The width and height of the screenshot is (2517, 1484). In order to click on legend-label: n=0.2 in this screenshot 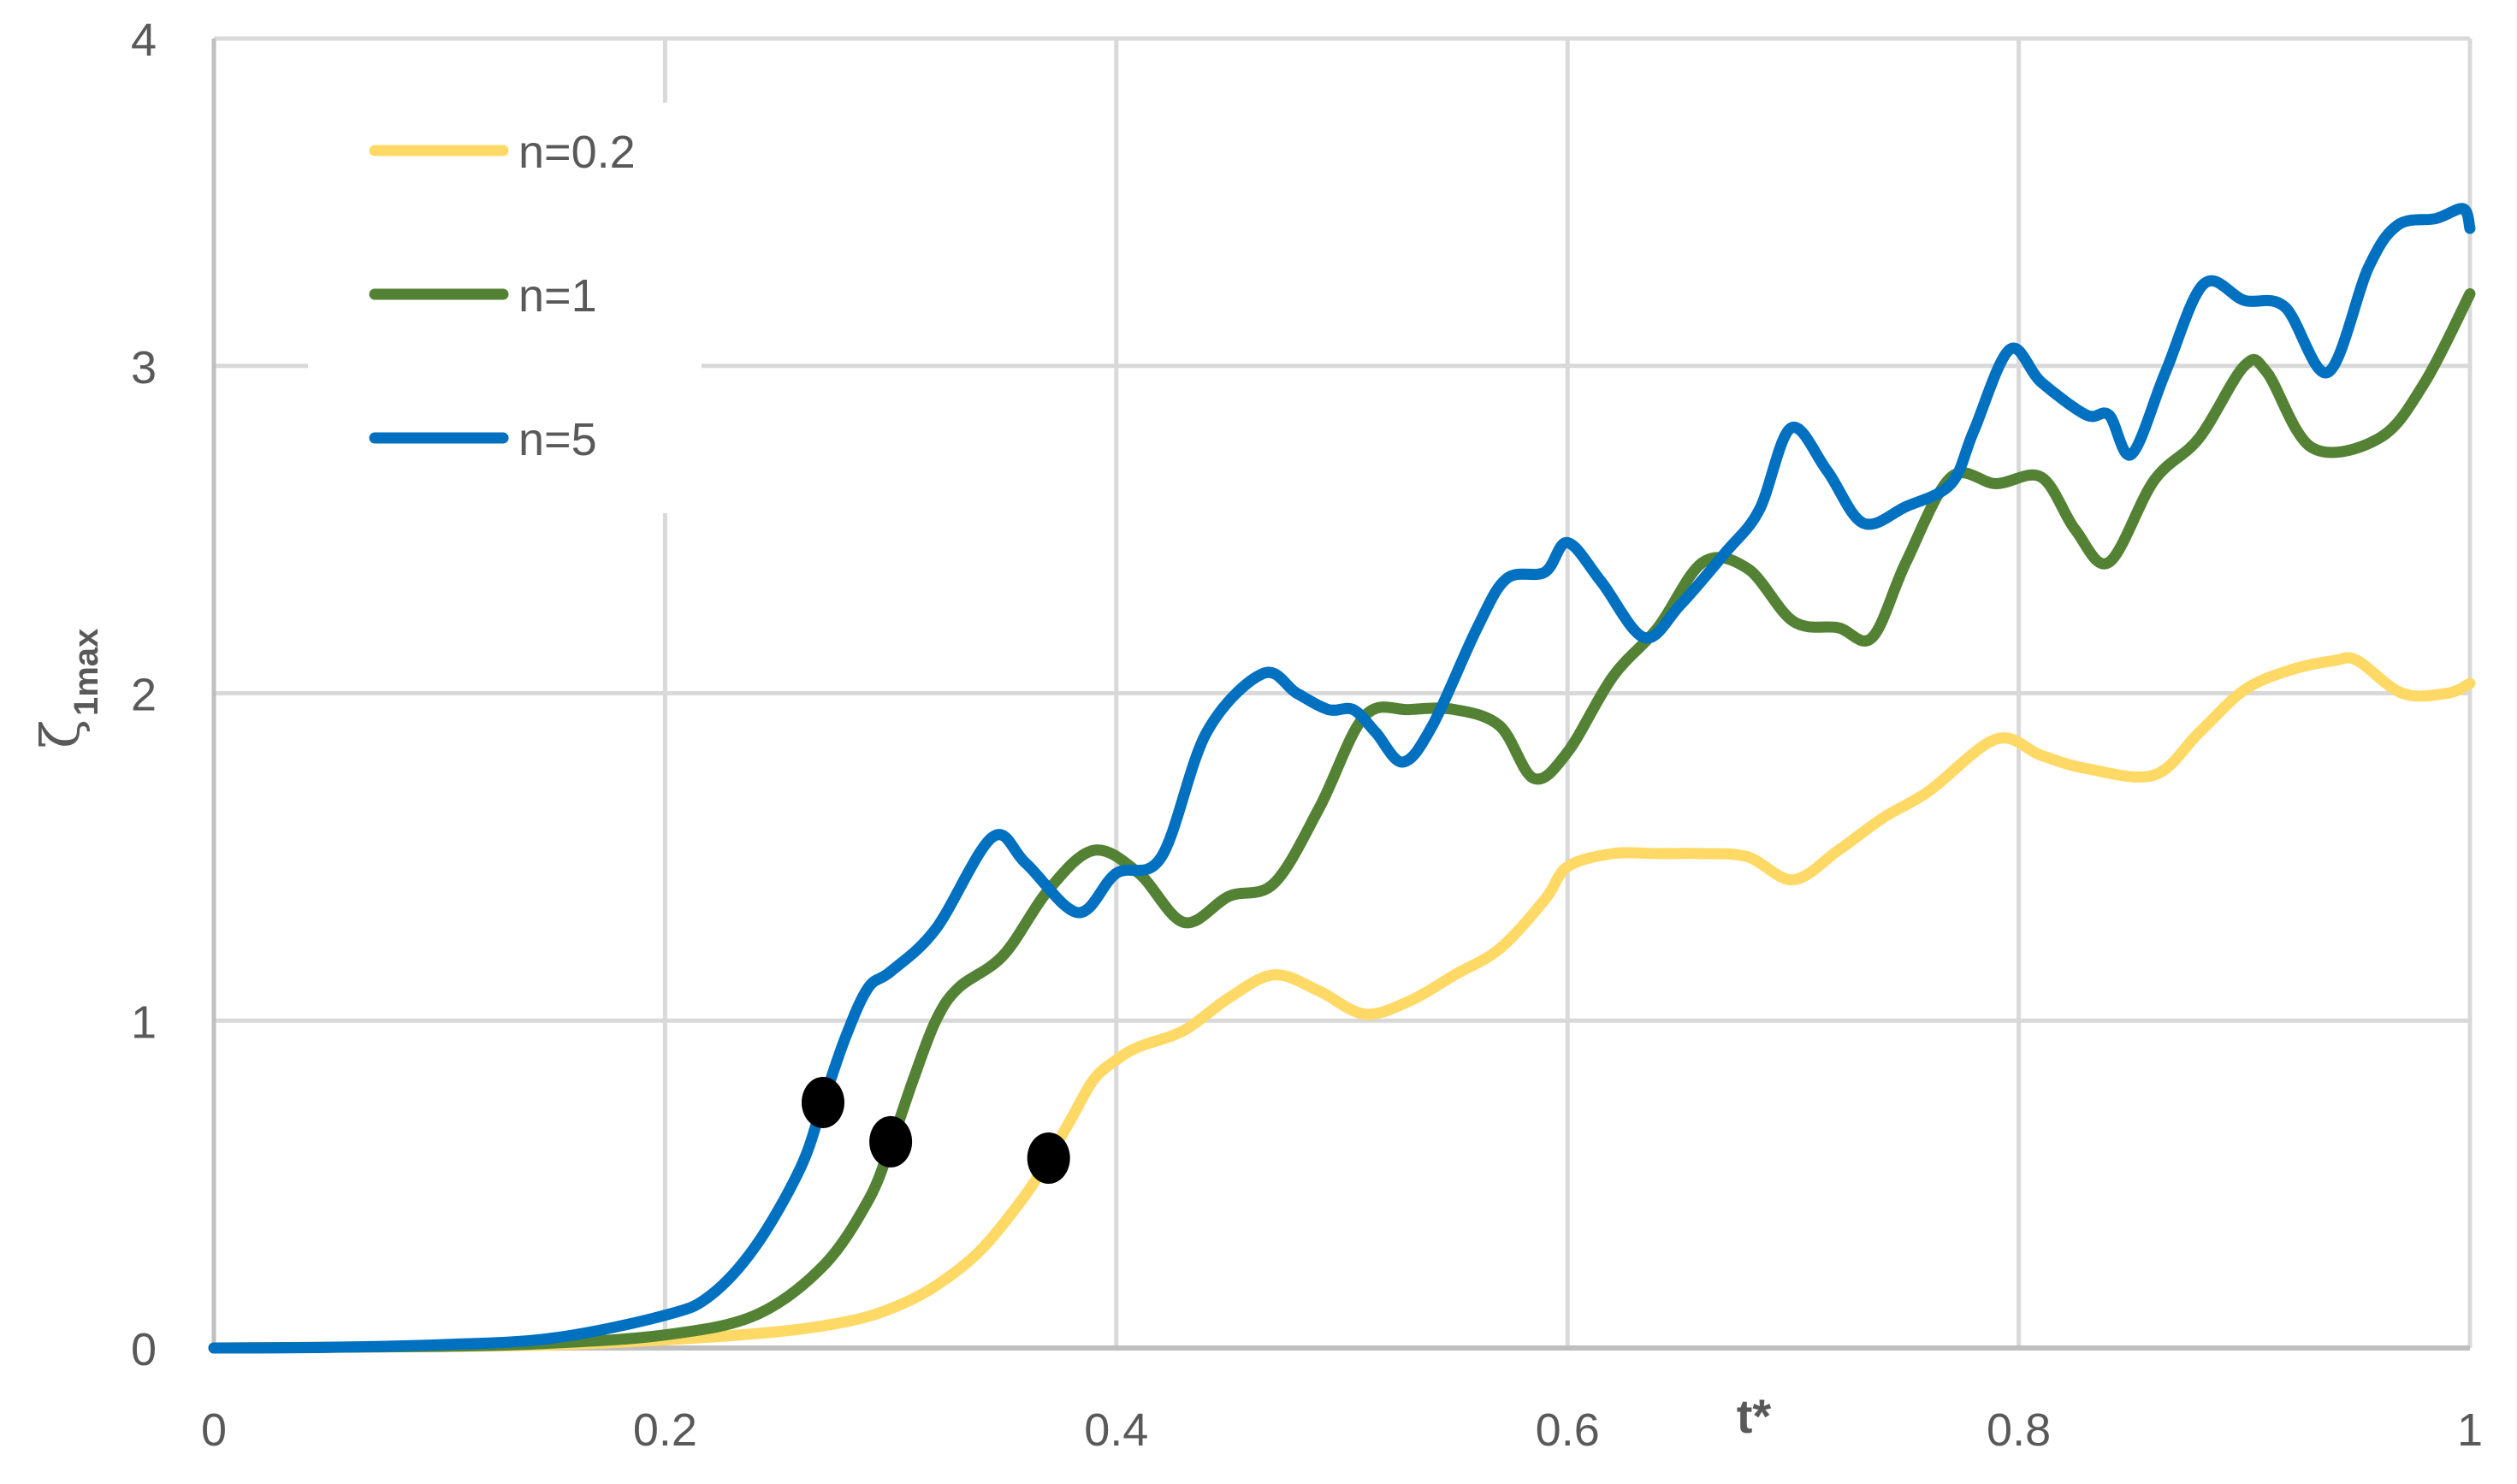, I will do `click(577, 152)`.